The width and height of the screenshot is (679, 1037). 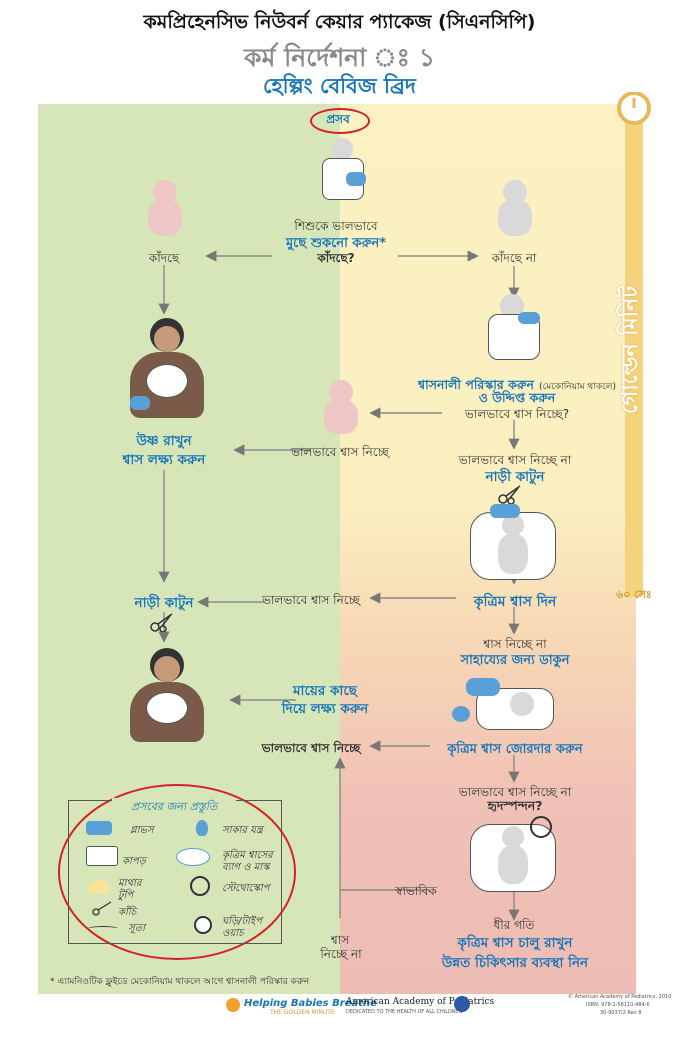 I want to click on prep-clock-1: ঘড়ি/টাইপ, so click(x=242, y=921).